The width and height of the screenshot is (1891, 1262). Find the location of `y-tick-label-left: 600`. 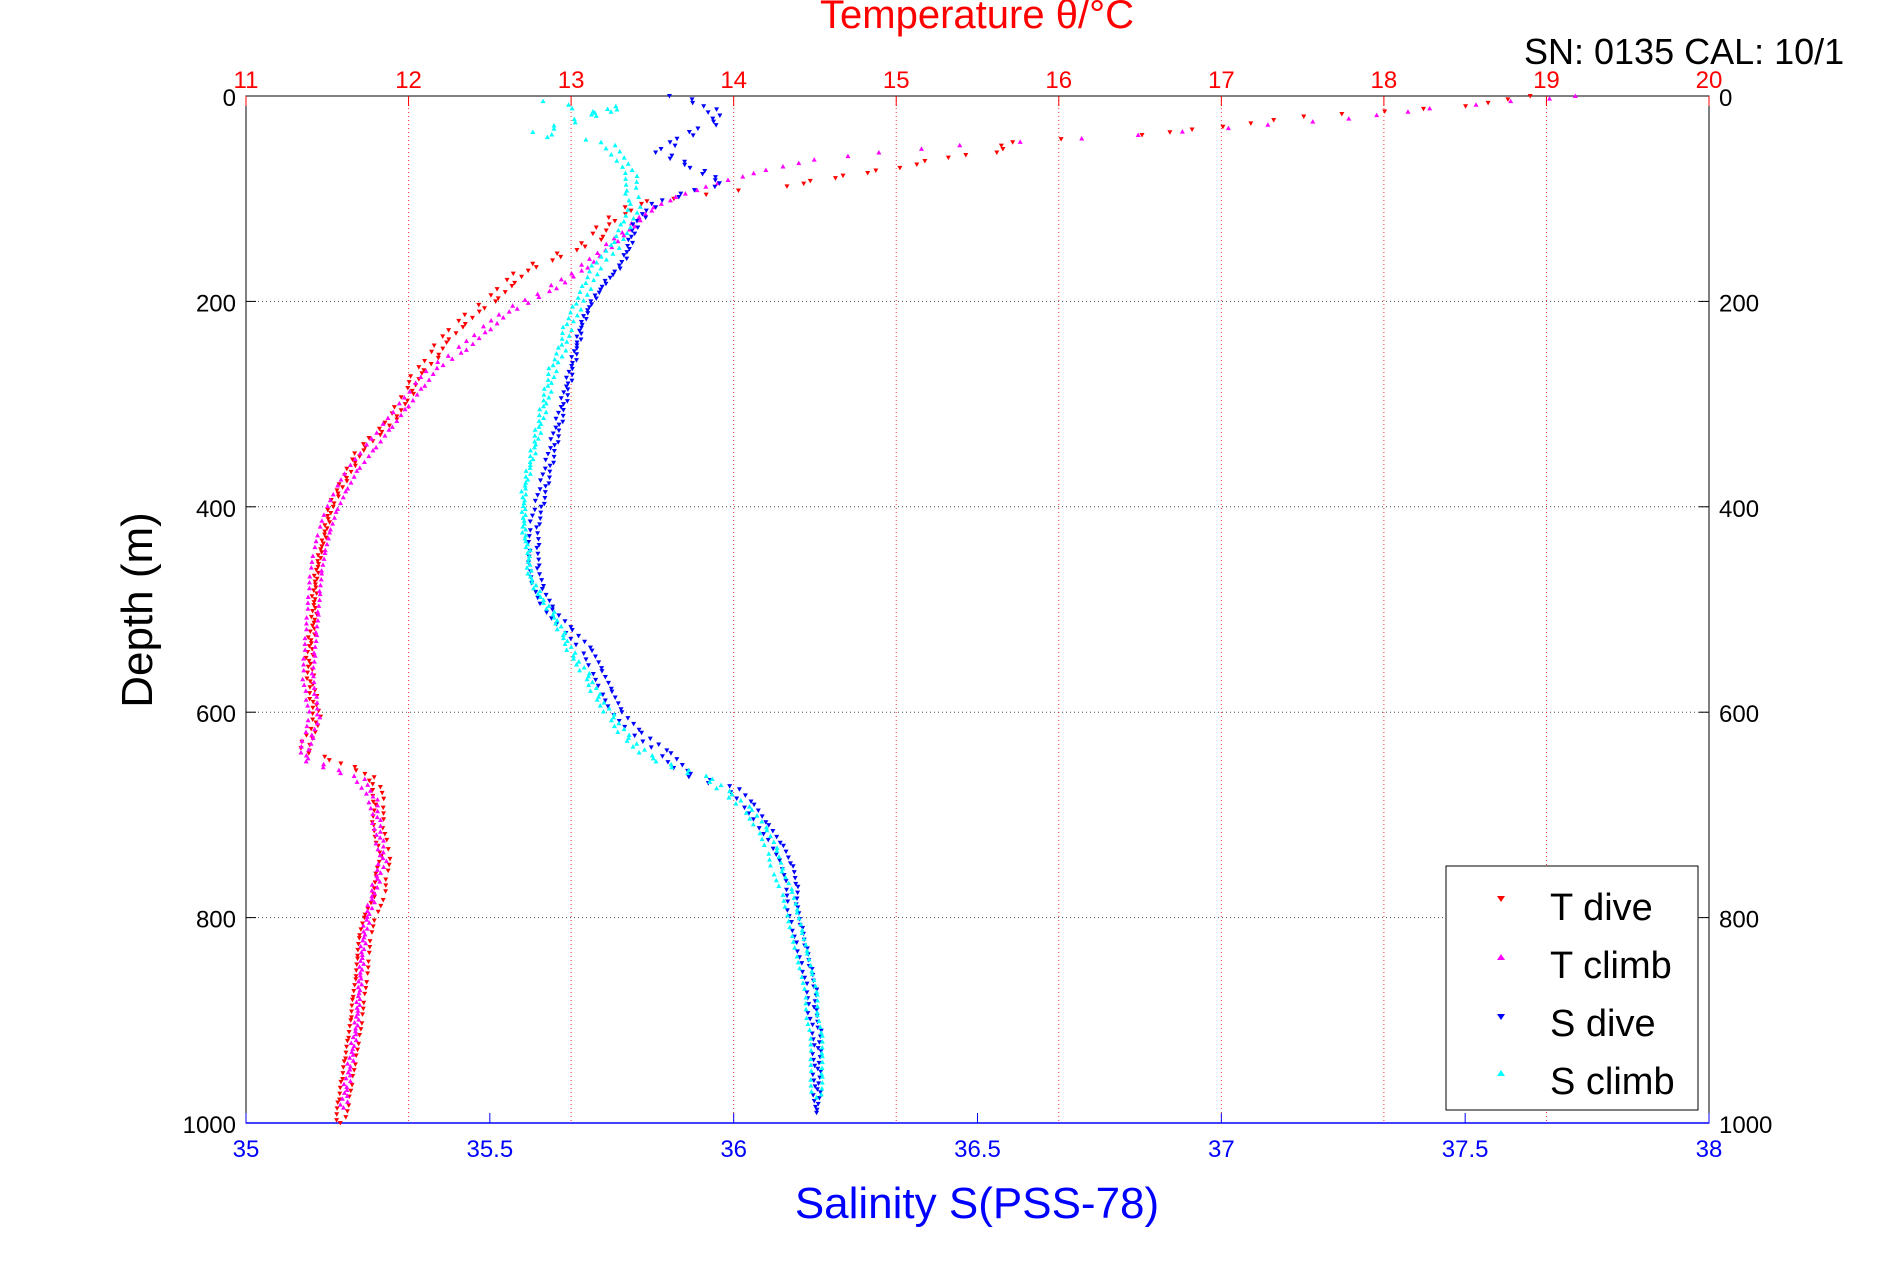

y-tick-label-left: 600 is located at coordinates (216, 714).